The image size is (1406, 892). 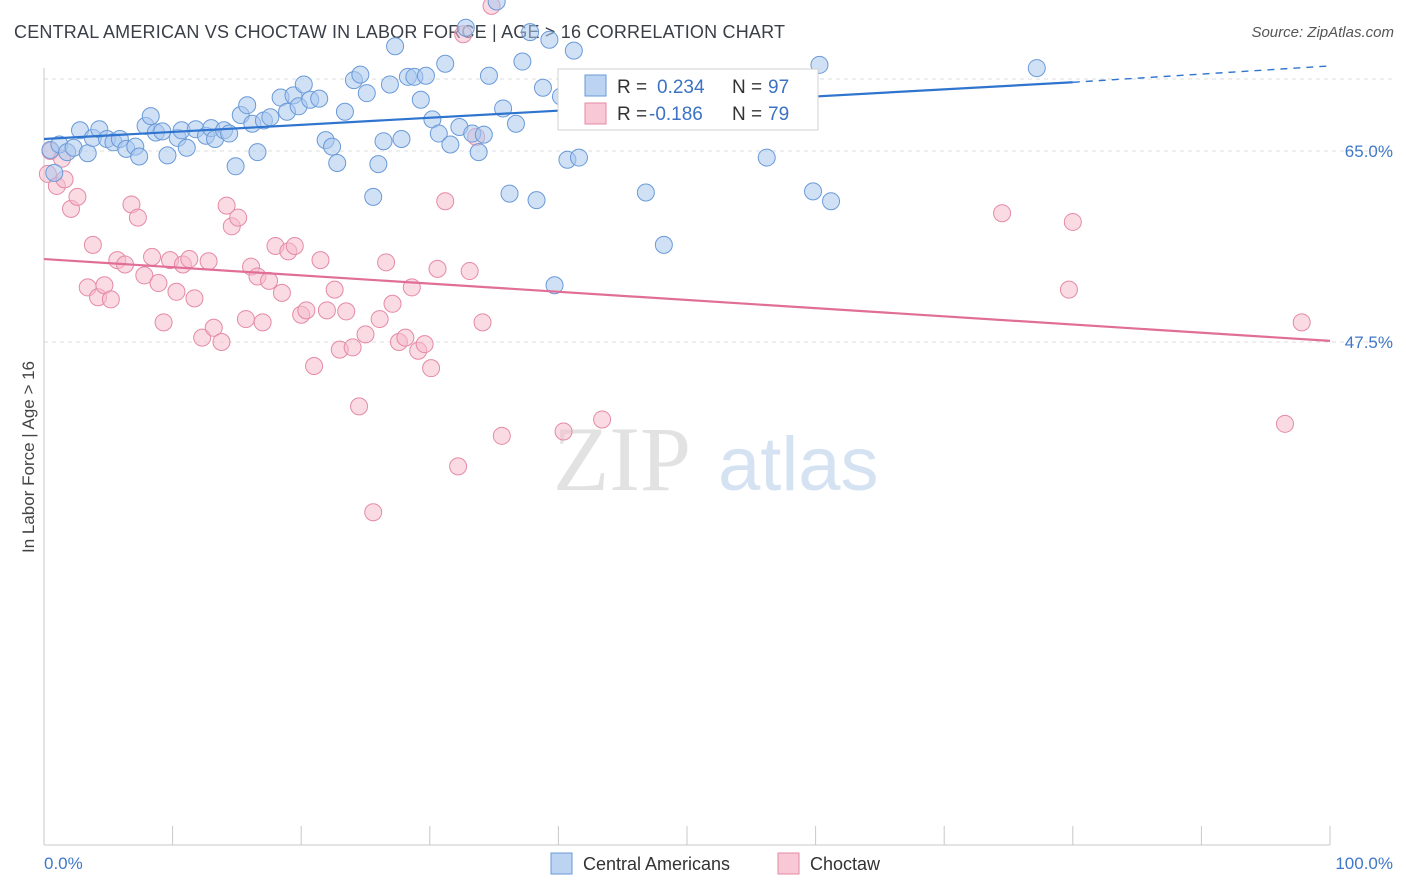 What do you see at coordinates (788, 863) in the screenshot?
I see `bottom-legend-swatch-choctaw` at bounding box center [788, 863].